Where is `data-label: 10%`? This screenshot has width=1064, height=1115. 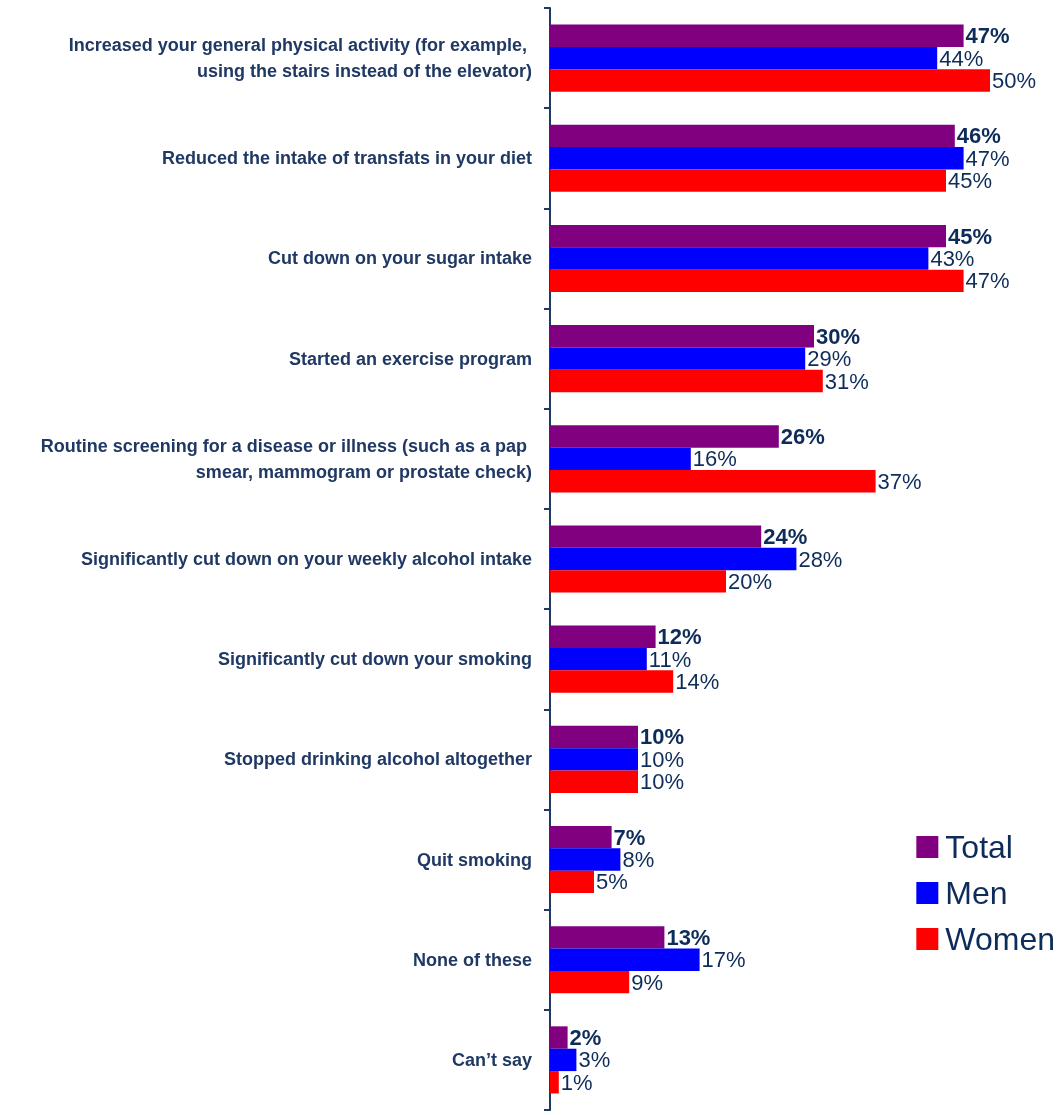
data-label: 10% is located at coordinates (662, 782).